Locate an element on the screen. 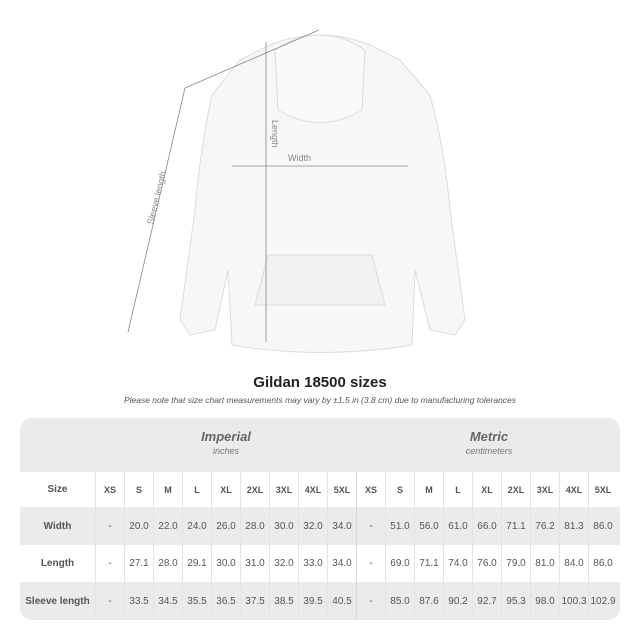  metric-cell: 66.0 is located at coordinates (486, 526).